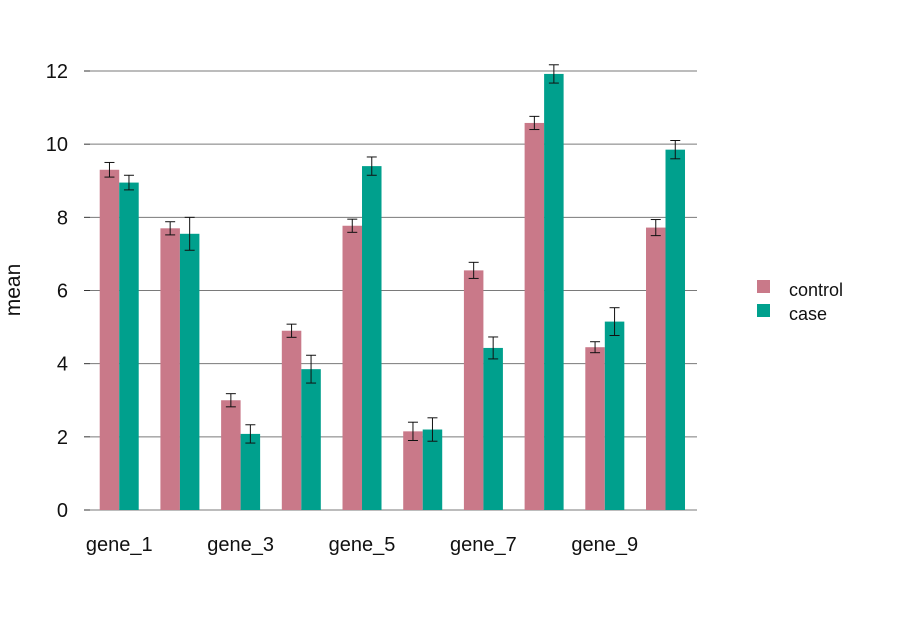  I want to click on y-tick-label-10: 10, so click(57, 145).